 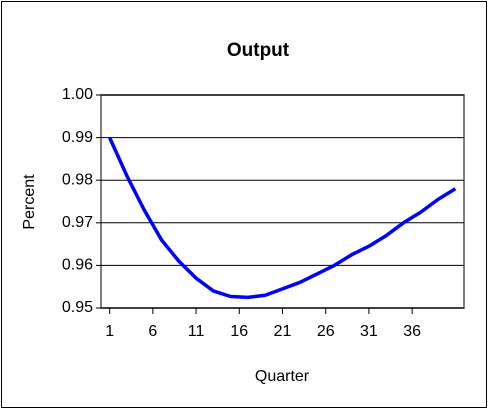 I want to click on x-tick-label: 1, so click(x=109, y=331).